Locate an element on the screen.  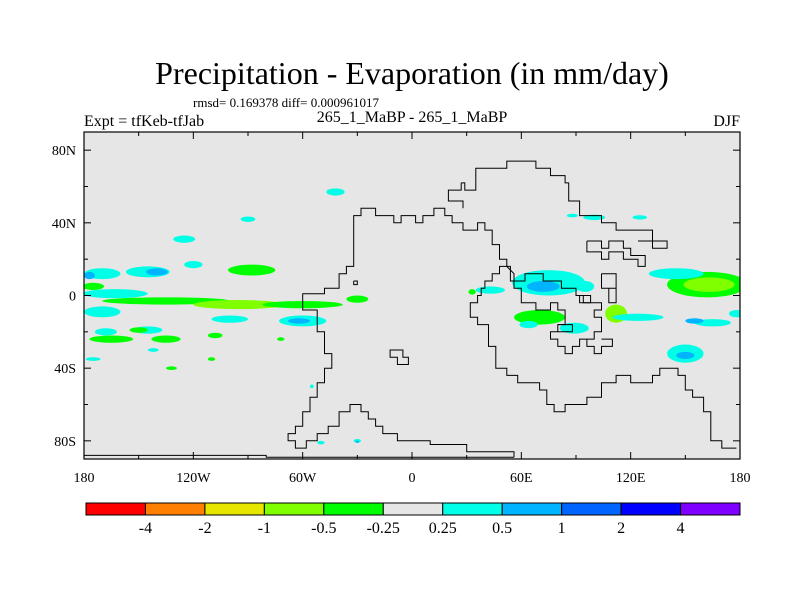
x-tick-label: 60W is located at coordinates (303, 478).